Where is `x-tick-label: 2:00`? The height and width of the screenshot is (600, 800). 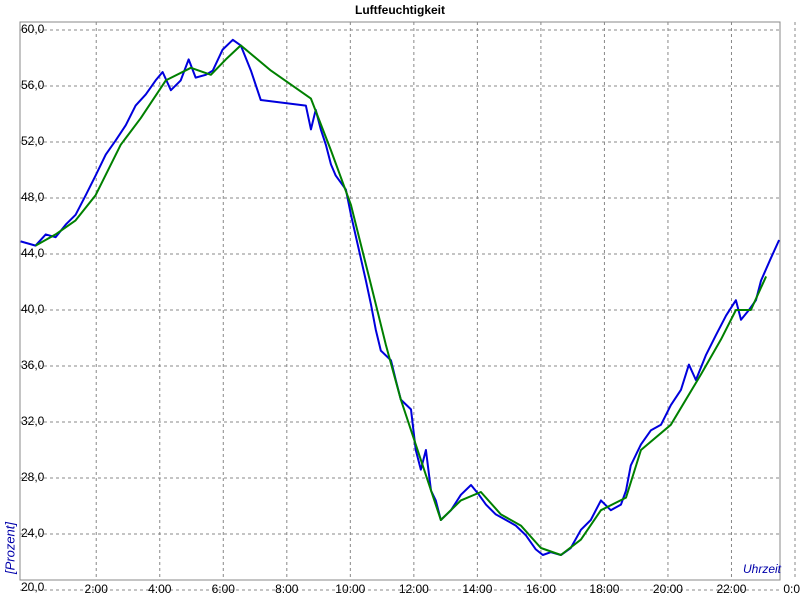 x-tick-label: 2:00 is located at coordinates (97, 589).